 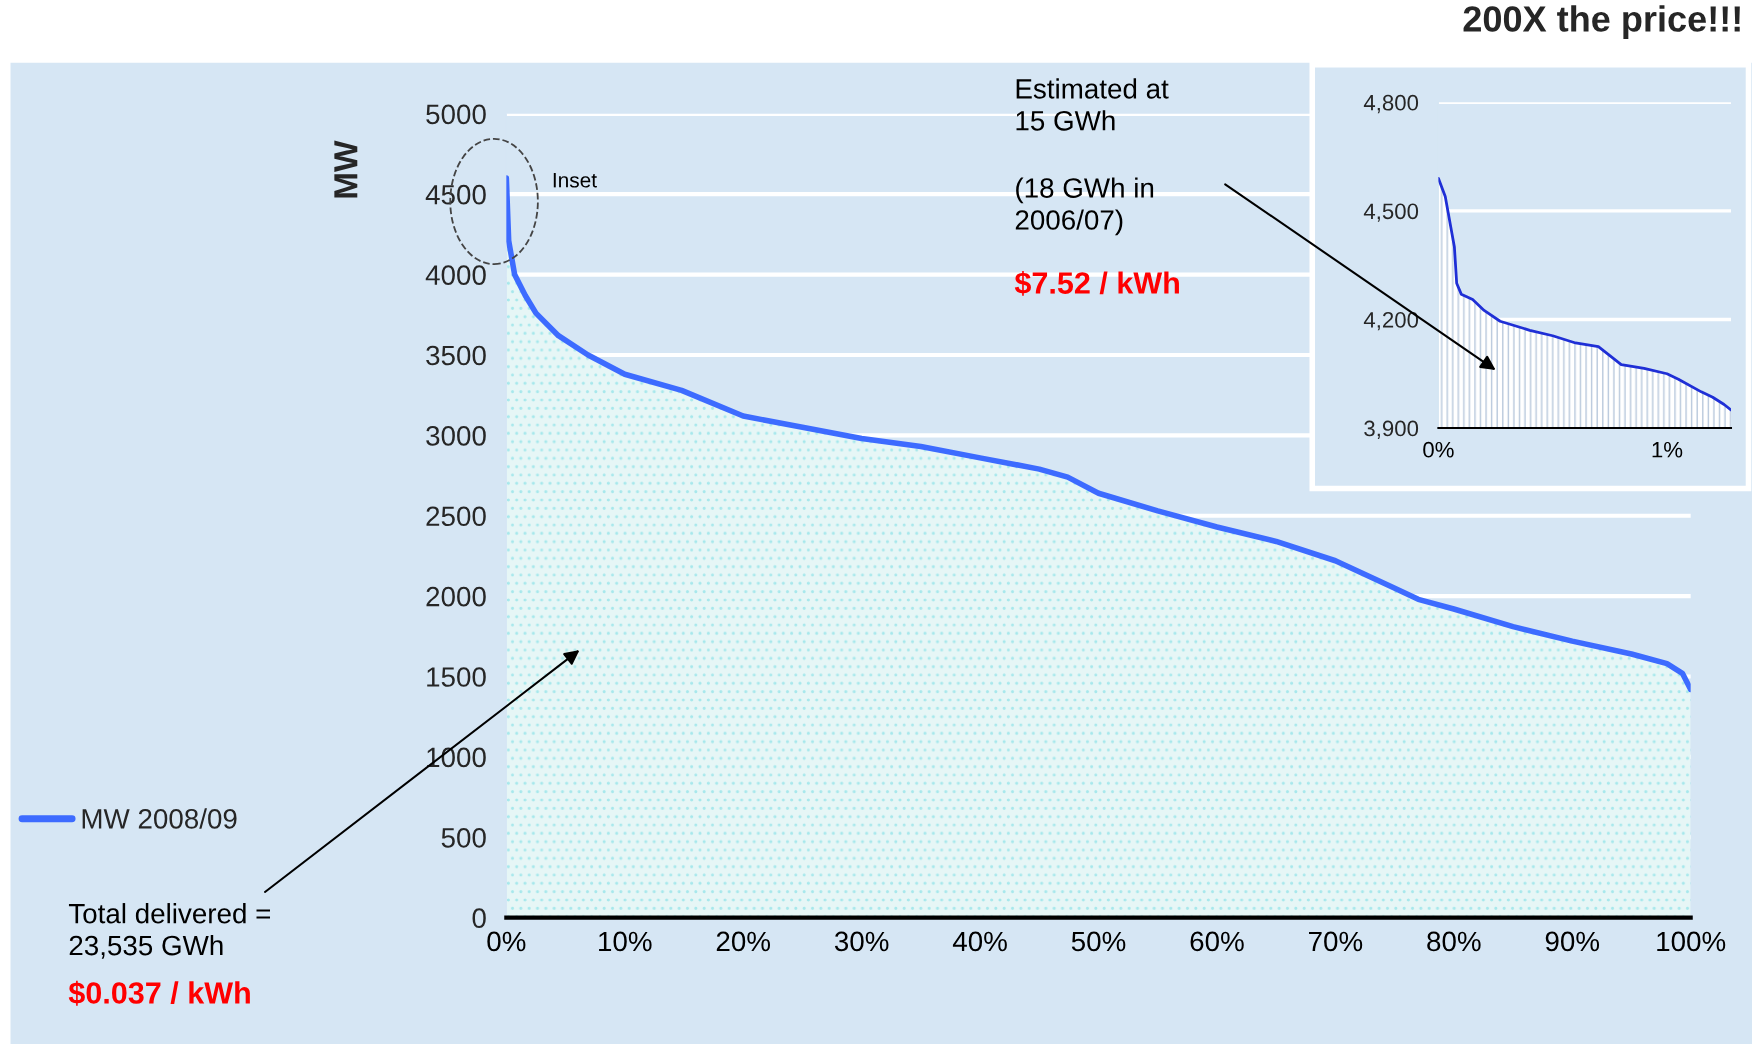 I want to click on y-tick-label: 2500, so click(x=456, y=516).